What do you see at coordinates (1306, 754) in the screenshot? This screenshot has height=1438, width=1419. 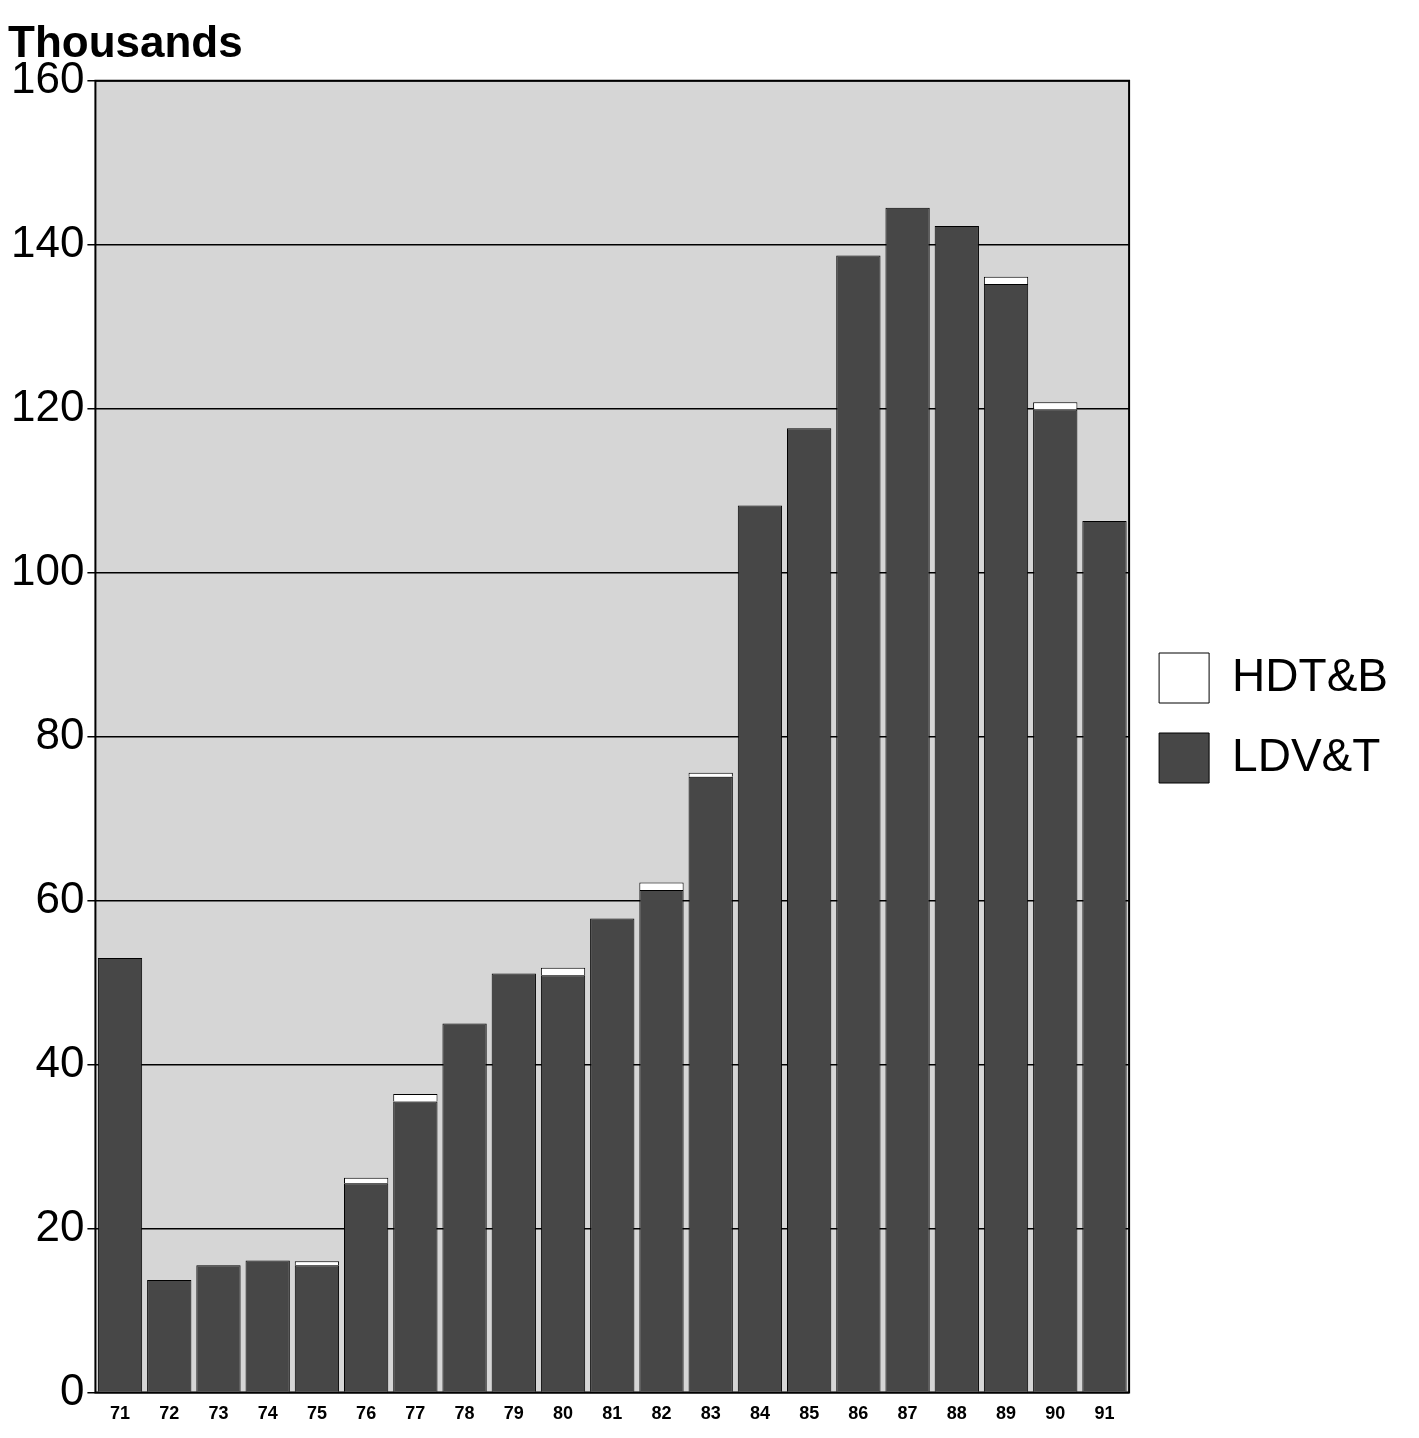 I see `legend-label: LDV&T` at bounding box center [1306, 754].